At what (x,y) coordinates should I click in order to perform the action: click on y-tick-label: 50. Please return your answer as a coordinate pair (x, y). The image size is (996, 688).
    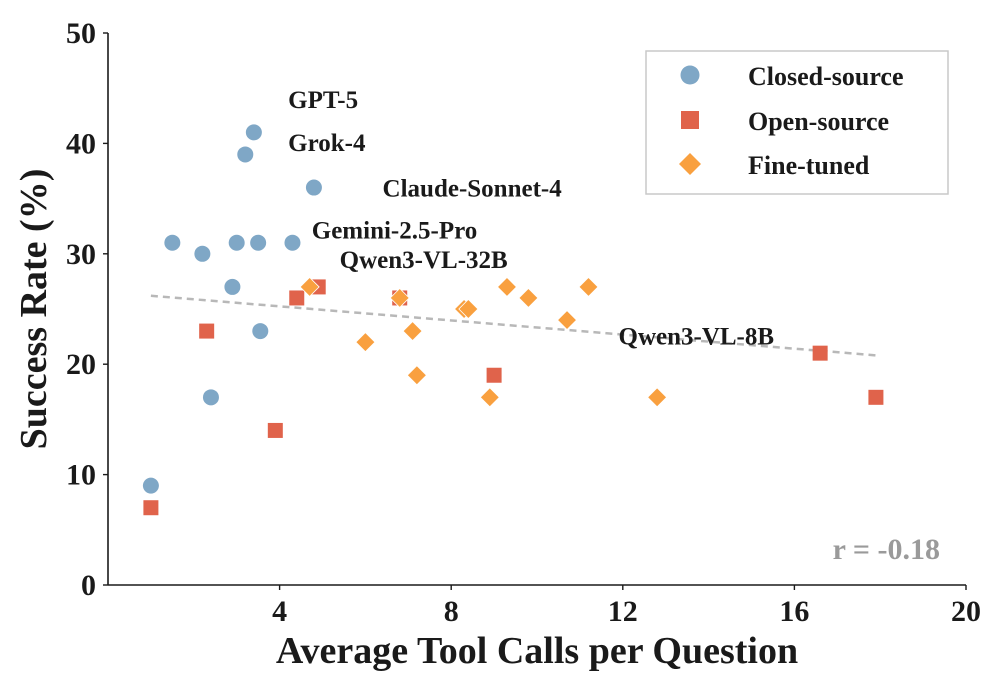
    Looking at the image, I should click on (81, 33).